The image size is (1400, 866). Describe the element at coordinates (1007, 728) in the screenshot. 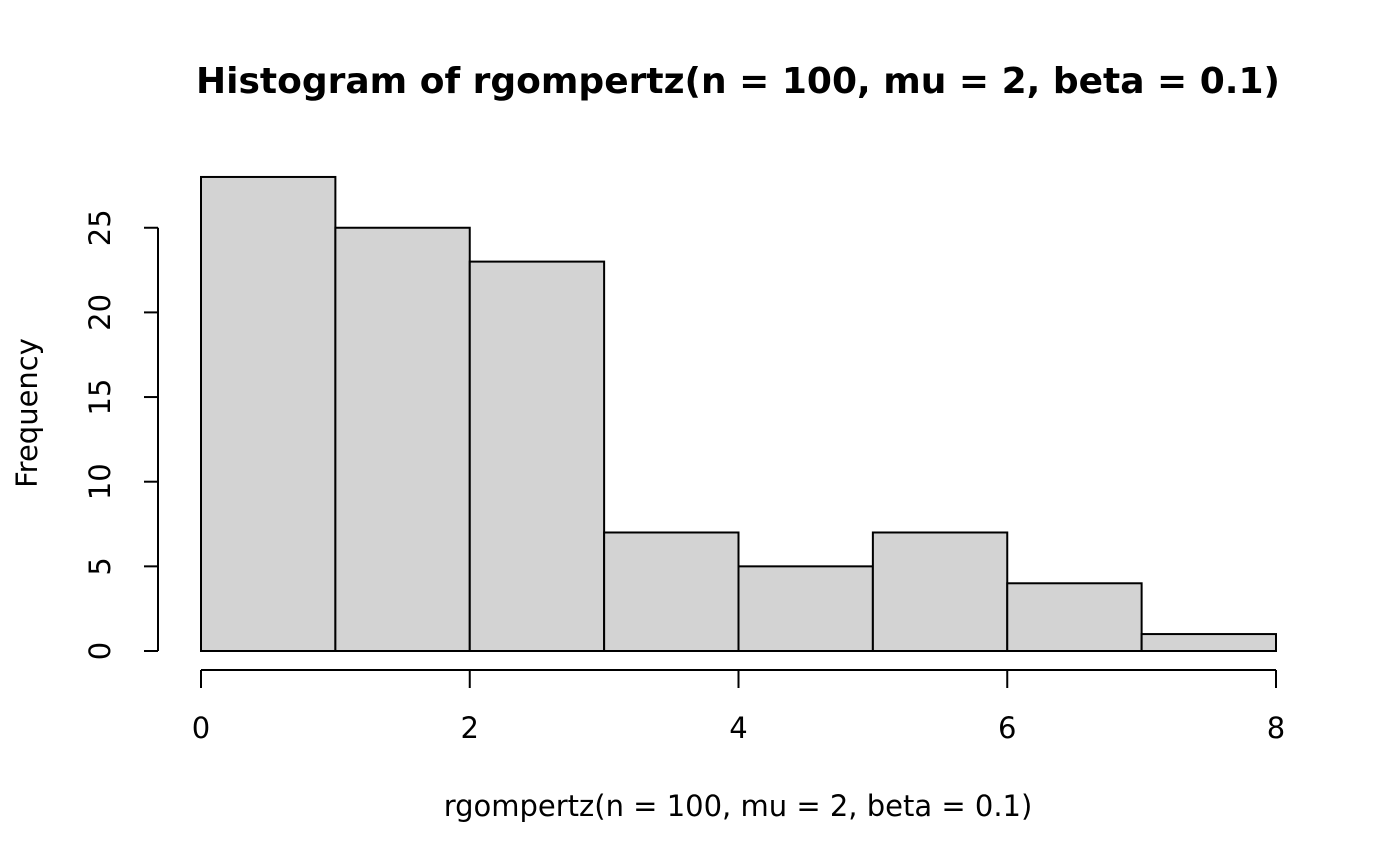

I see `x-tick-label: 6` at that location.